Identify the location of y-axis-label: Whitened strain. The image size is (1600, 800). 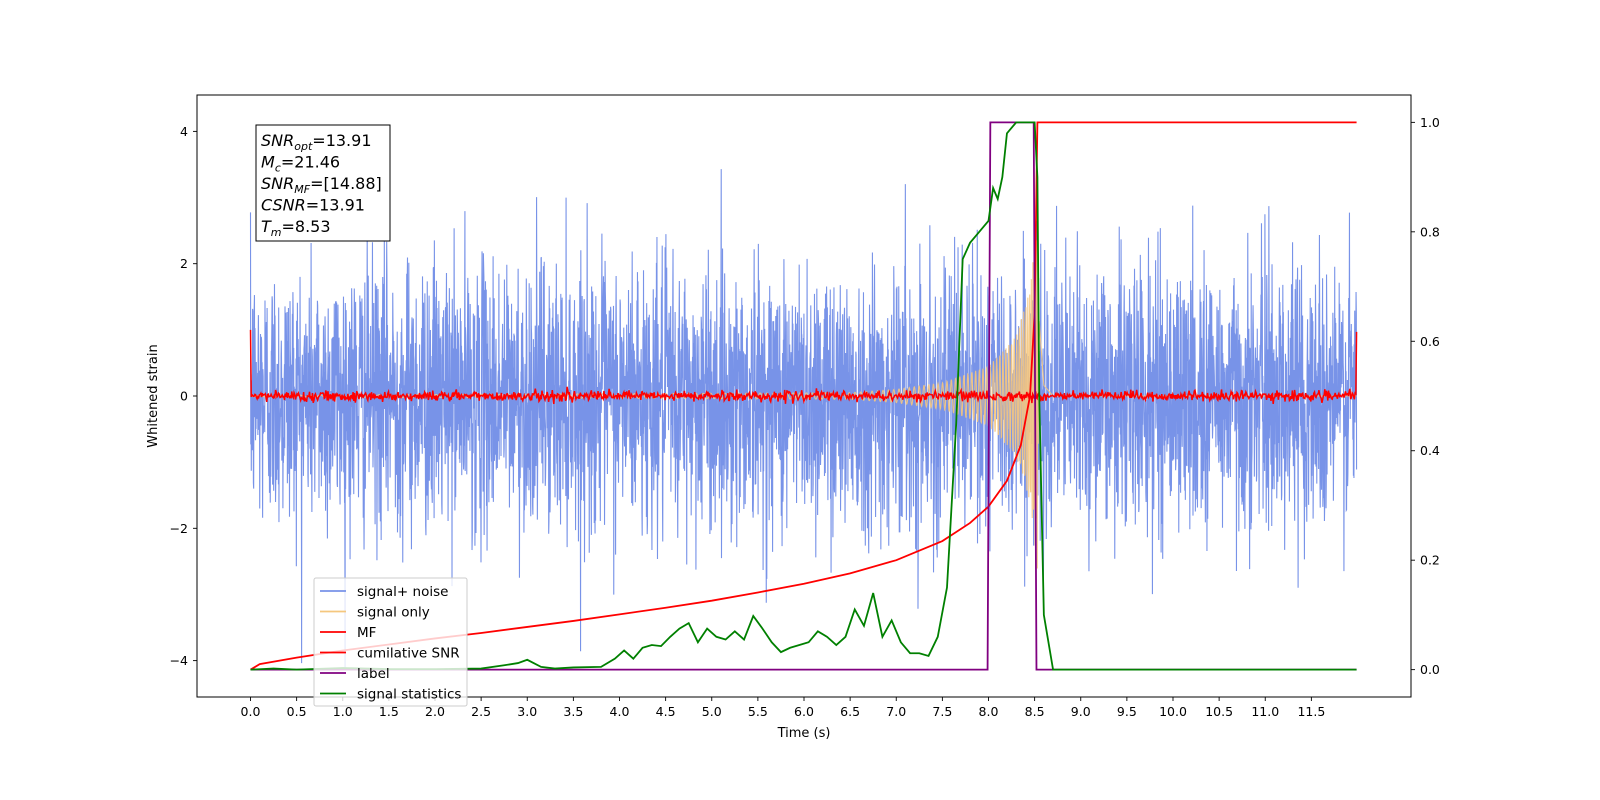
(153, 395).